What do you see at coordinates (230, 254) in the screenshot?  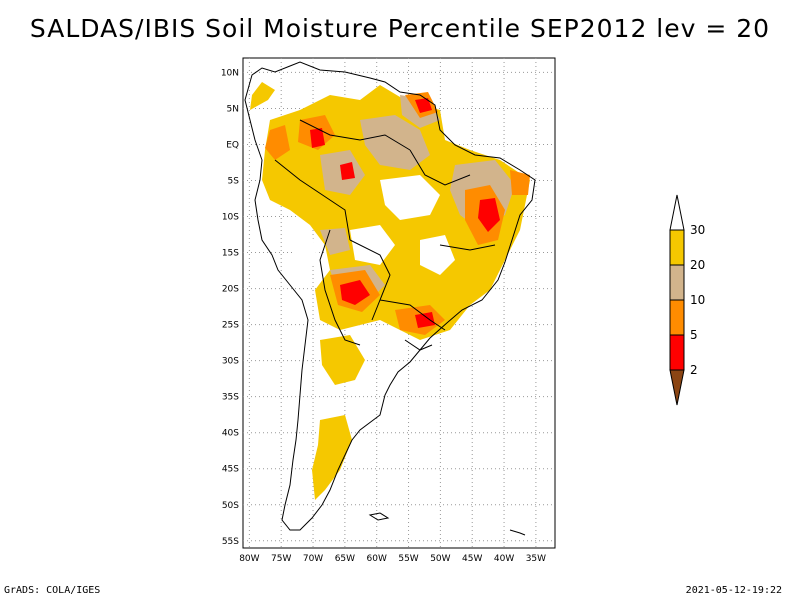 I see `lat-label: 15S` at bounding box center [230, 254].